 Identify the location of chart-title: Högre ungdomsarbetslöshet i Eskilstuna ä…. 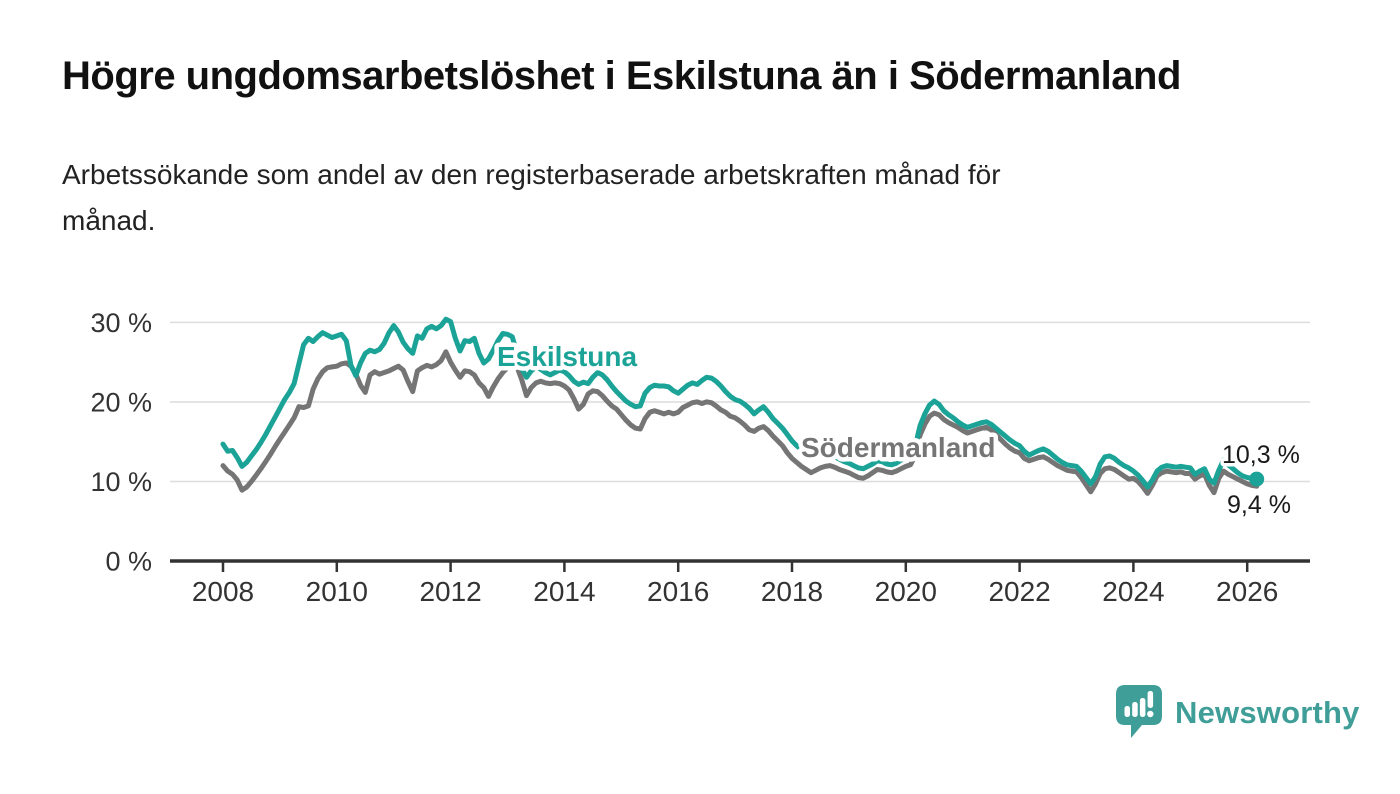
(621, 76).